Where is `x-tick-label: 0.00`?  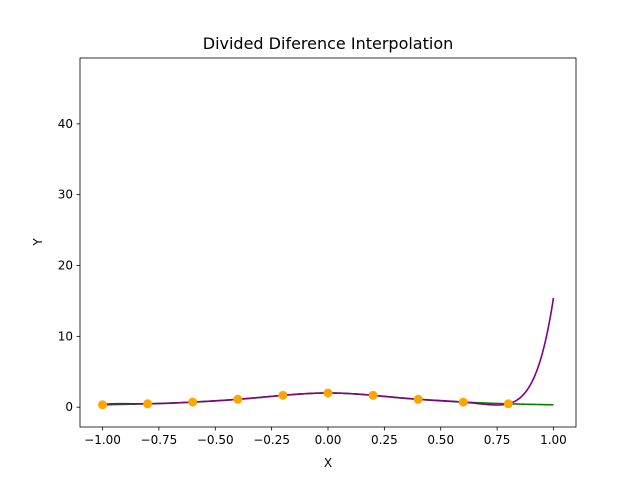 x-tick-label: 0.00 is located at coordinates (328, 440).